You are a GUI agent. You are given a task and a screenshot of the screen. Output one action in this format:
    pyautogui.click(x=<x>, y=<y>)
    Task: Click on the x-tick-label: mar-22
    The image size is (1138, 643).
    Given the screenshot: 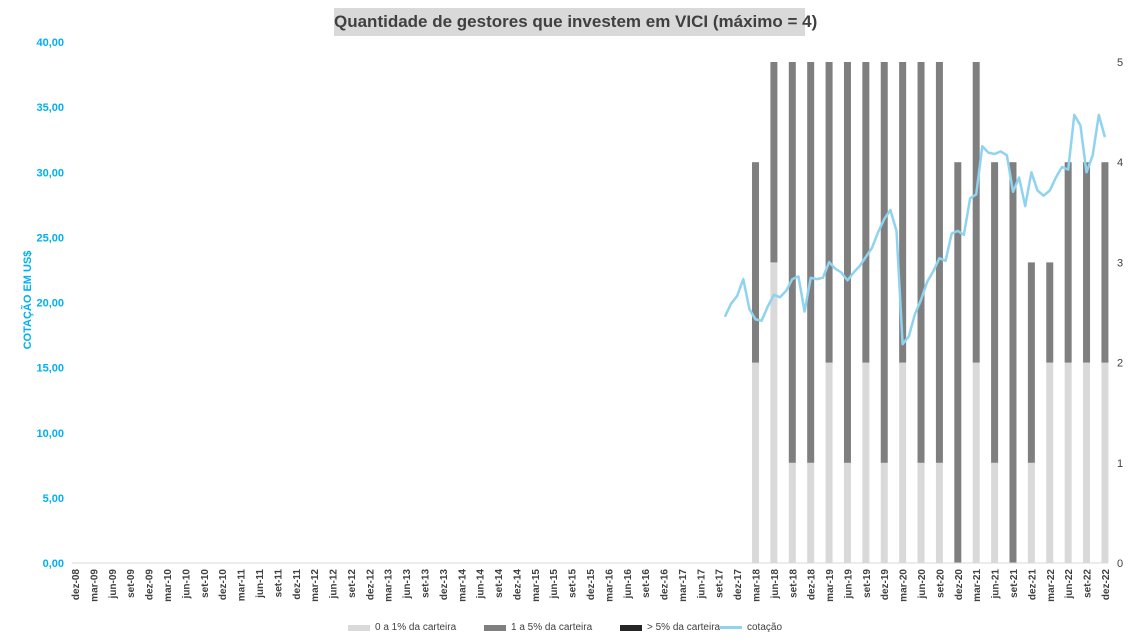 What is the action you would take?
    pyautogui.click(x=1051, y=585)
    